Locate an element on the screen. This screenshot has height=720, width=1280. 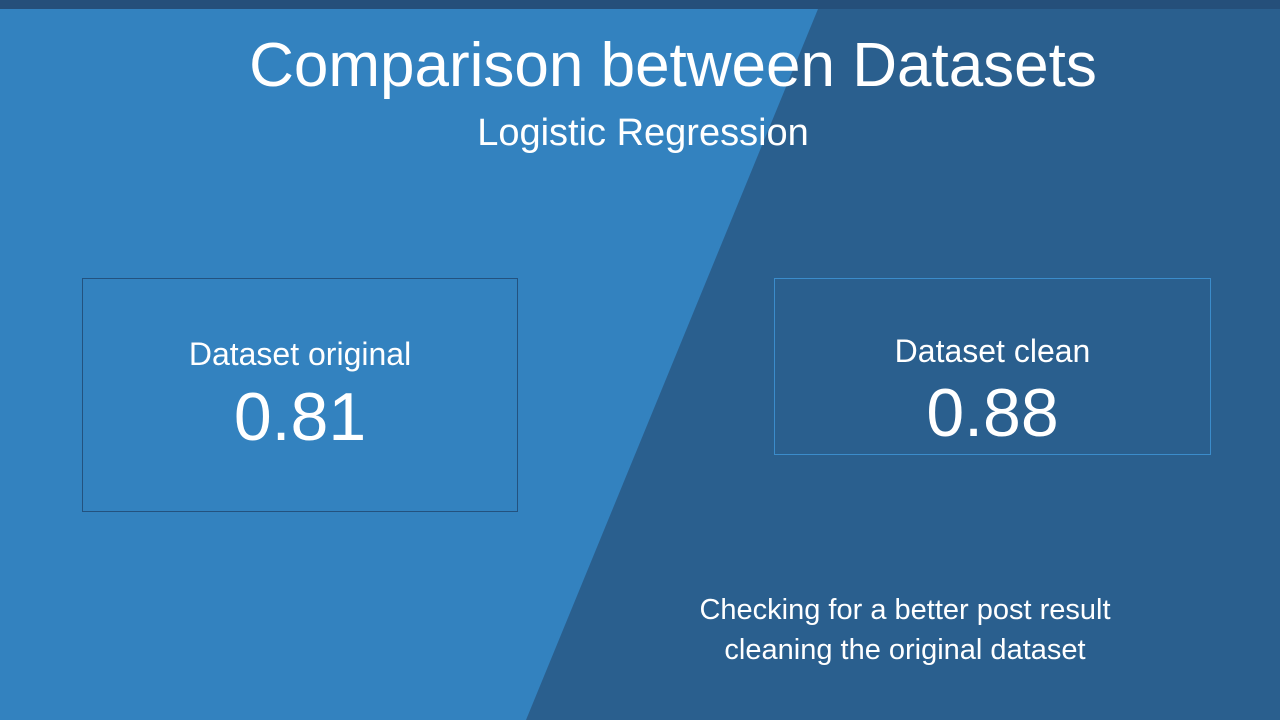
conclusion-note-line-1: Checking for a better post result is located at coordinates (905, 610).